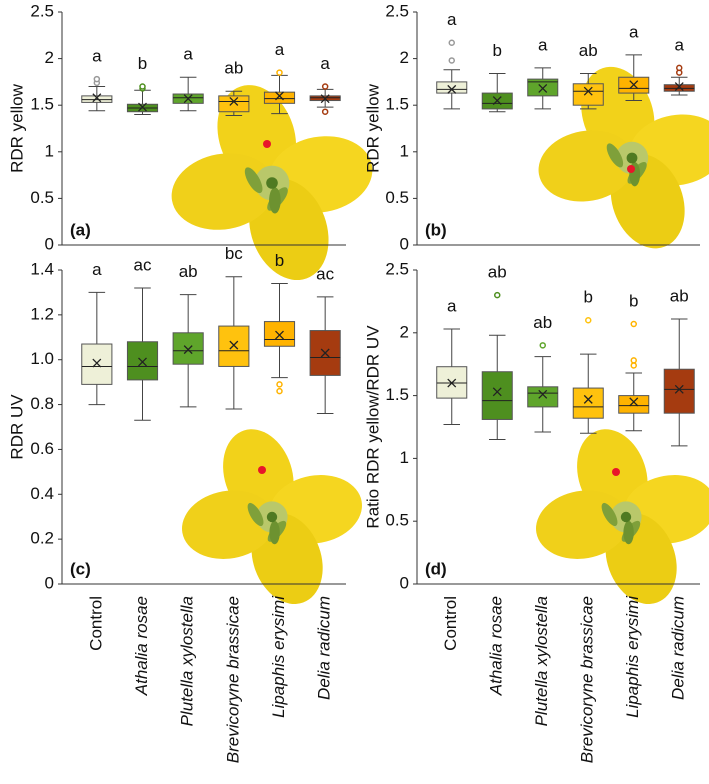 The width and height of the screenshot is (709, 784). I want to click on y-tick-label: 1.0, so click(42, 358).